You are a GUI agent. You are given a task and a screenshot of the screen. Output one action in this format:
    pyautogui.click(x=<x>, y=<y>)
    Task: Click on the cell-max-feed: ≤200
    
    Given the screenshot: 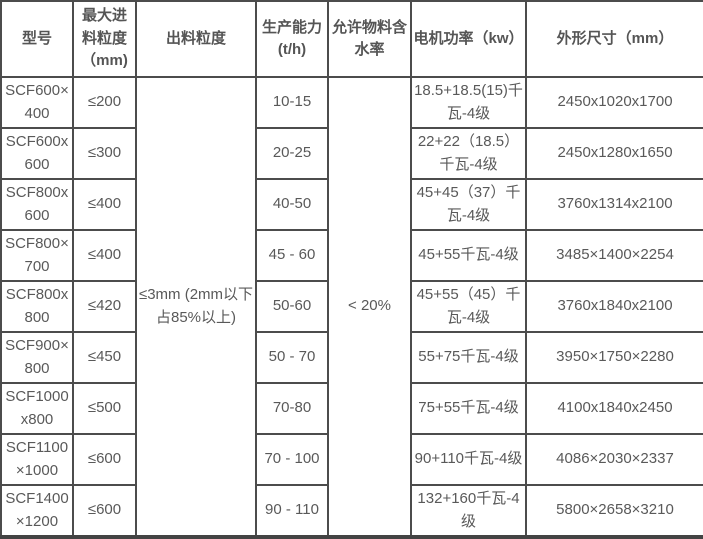 What is the action you would take?
    pyautogui.click(x=104, y=102)
    